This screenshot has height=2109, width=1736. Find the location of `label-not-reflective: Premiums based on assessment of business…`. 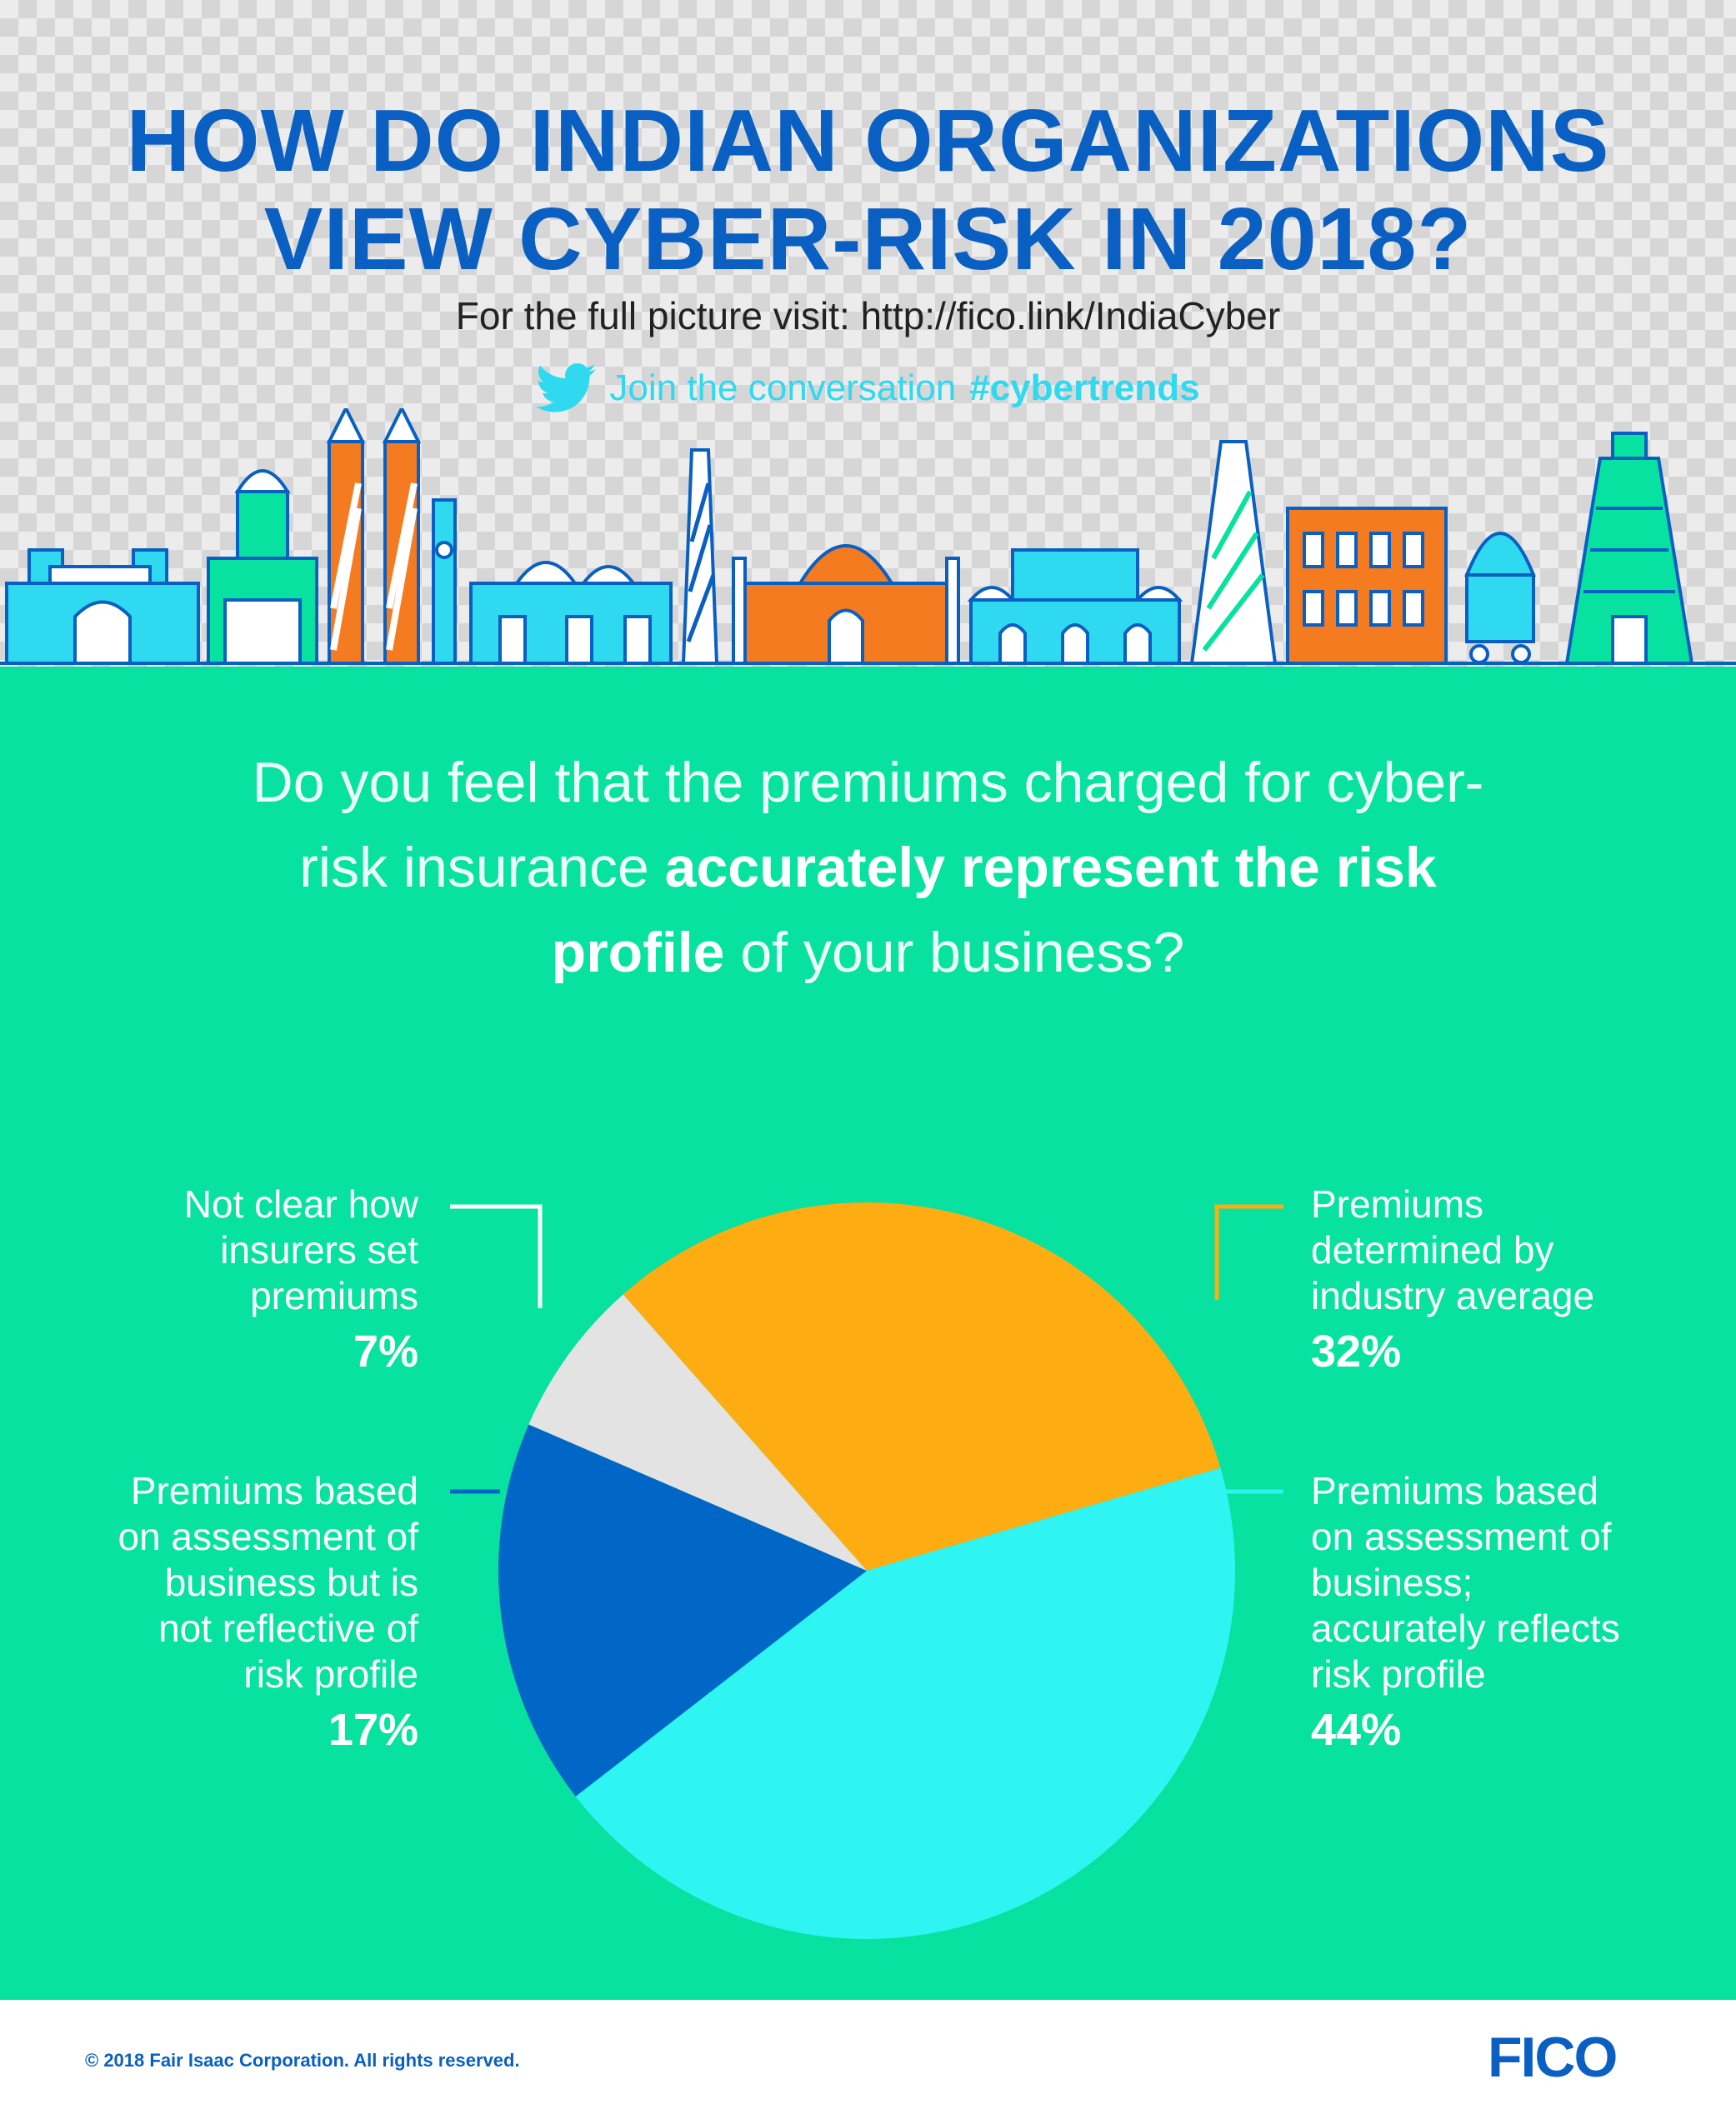

label-not-reflective: Premiums based on assessment of business… is located at coordinates (234, 1613).